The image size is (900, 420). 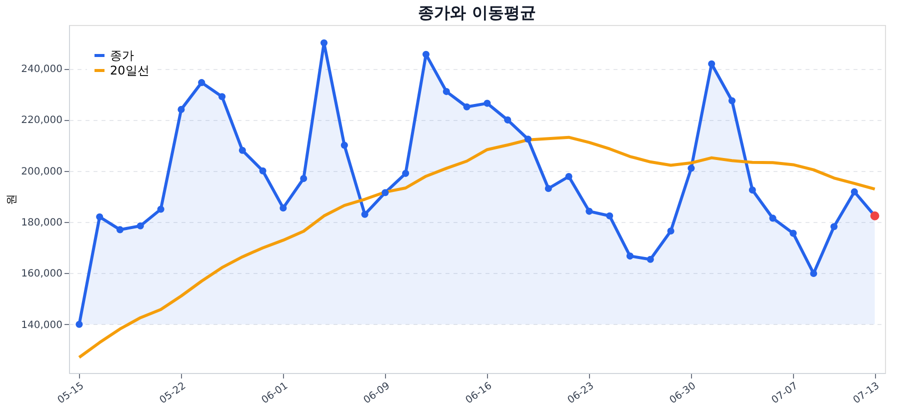 I want to click on chart-title: 종가와 이동평균, so click(x=477, y=12).